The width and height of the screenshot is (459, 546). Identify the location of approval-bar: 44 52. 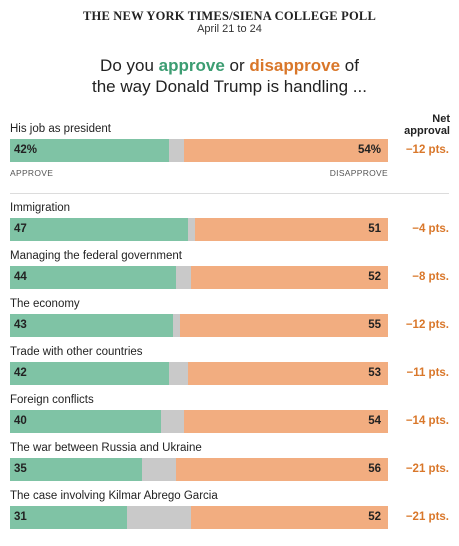
(199, 277).